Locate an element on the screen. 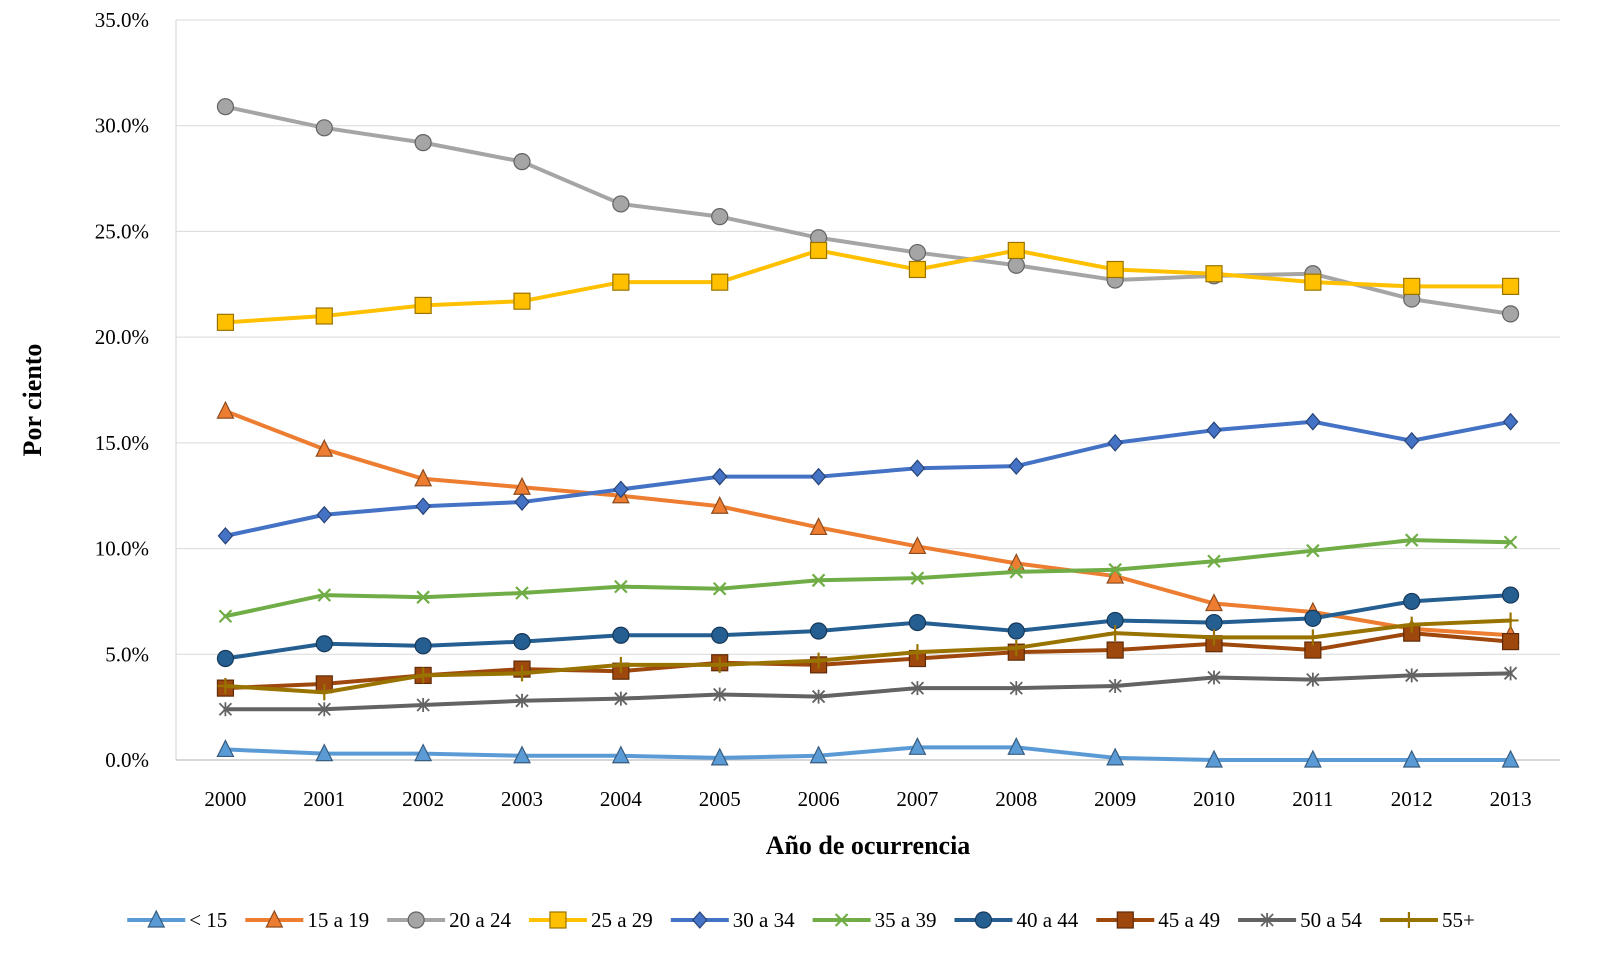 This screenshot has height=956, width=1602. legend-label: < 15 is located at coordinates (208, 920).